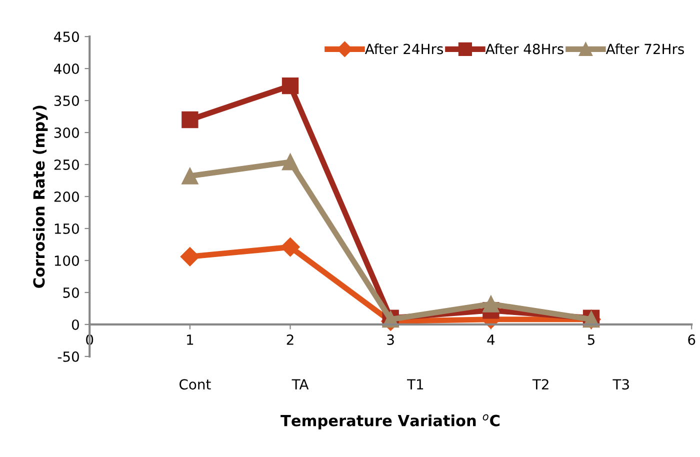  I want to click on y-tick-label: 200, so click(66, 196).